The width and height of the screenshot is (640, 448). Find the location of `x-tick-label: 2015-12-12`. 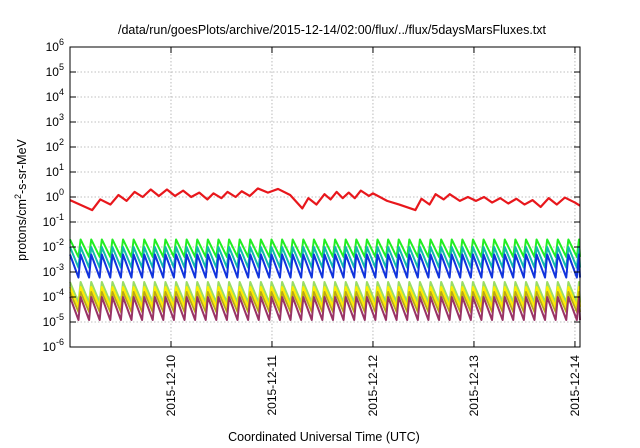

x-tick-label: 2015-12-12 is located at coordinates (373, 386).